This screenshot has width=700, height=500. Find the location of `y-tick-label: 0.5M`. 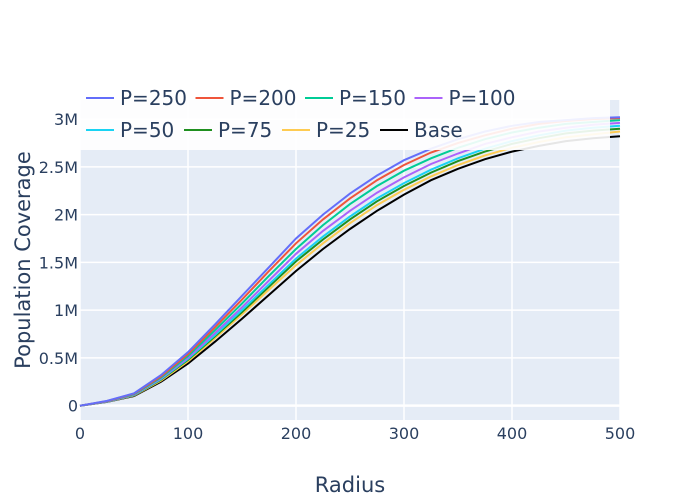

y-tick-label: 0.5M is located at coordinates (58, 358).